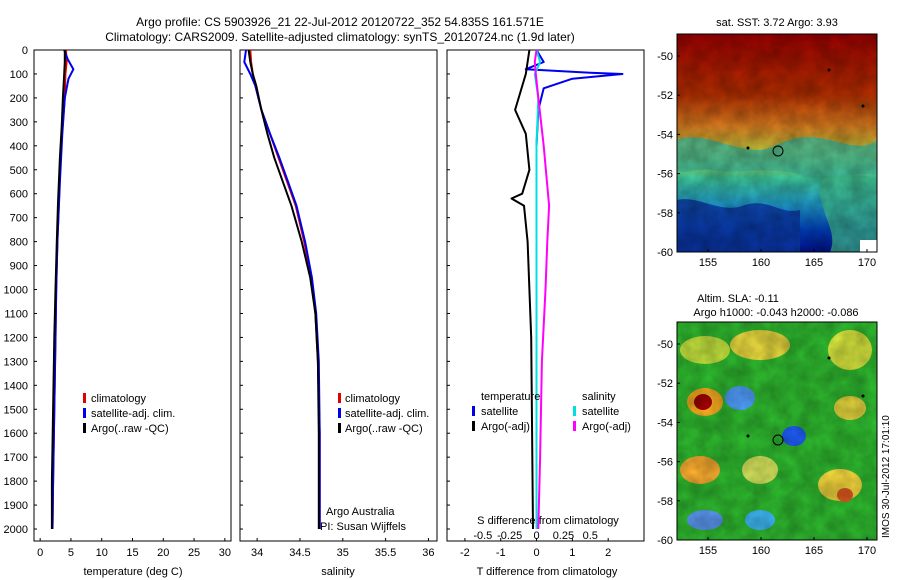  I want to click on s-difference-x-label: S difference from climatology, so click(548, 521).